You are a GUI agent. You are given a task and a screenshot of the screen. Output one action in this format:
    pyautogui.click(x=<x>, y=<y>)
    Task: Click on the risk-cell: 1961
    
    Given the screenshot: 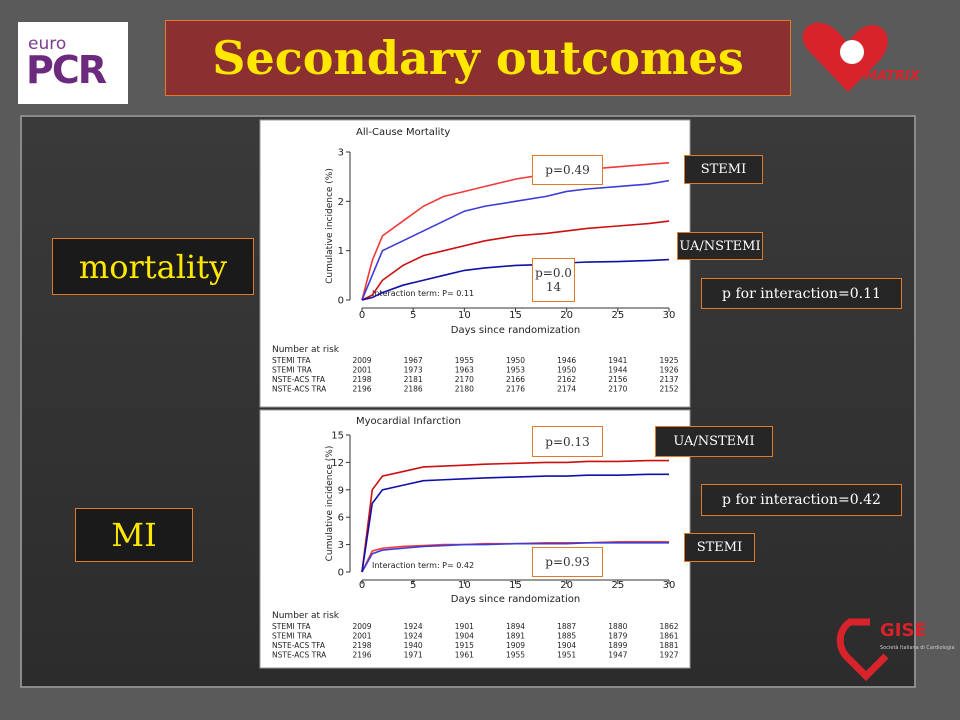 What is the action you would take?
    pyautogui.click(x=464, y=655)
    